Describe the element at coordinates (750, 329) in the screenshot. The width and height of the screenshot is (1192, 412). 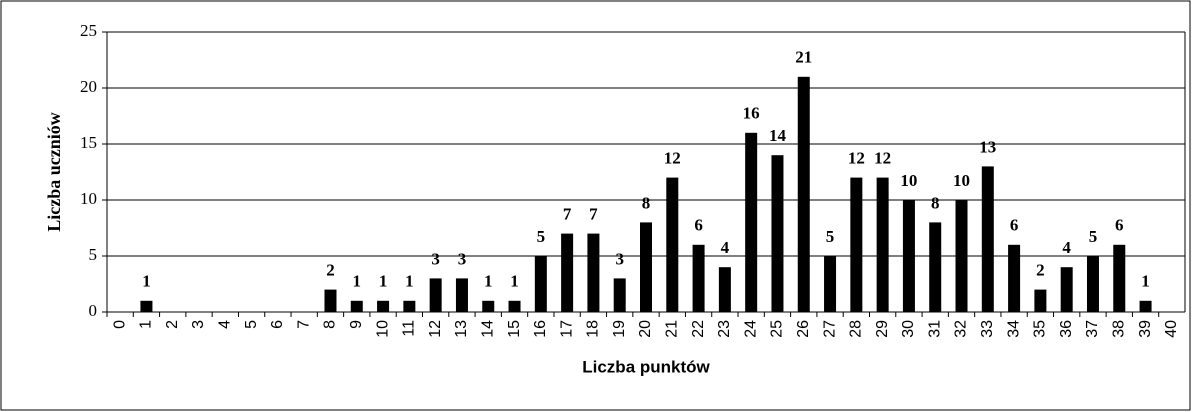
I see `x-tick-label: 24` at that location.